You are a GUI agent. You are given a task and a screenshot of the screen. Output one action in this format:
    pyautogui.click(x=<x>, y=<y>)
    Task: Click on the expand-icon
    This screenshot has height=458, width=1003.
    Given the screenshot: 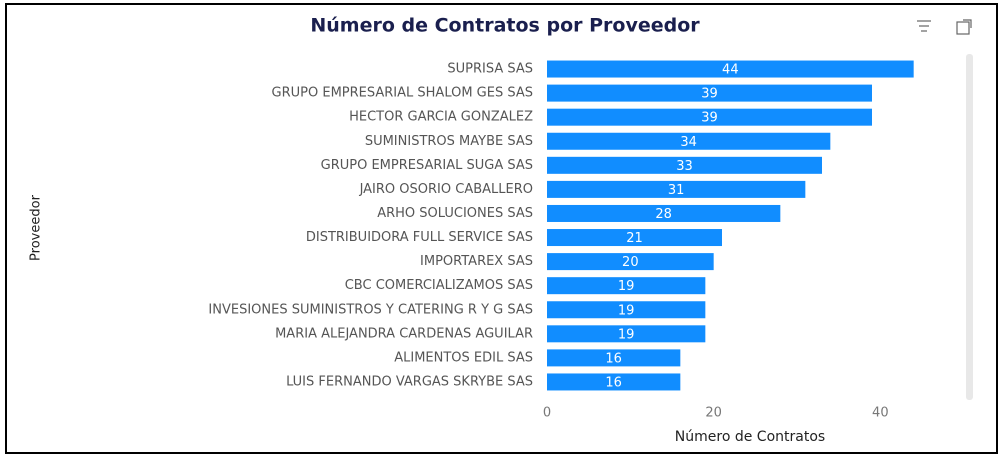 What is the action you would take?
    pyautogui.click(x=964, y=27)
    